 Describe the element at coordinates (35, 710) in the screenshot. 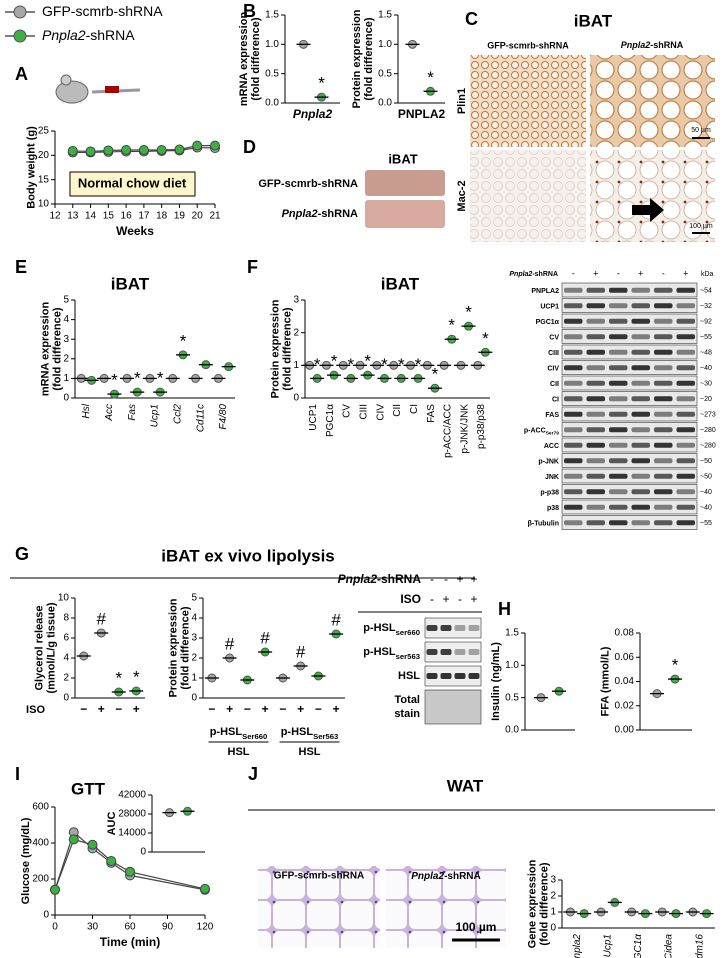

I see `x-axis-label: ISO` at that location.